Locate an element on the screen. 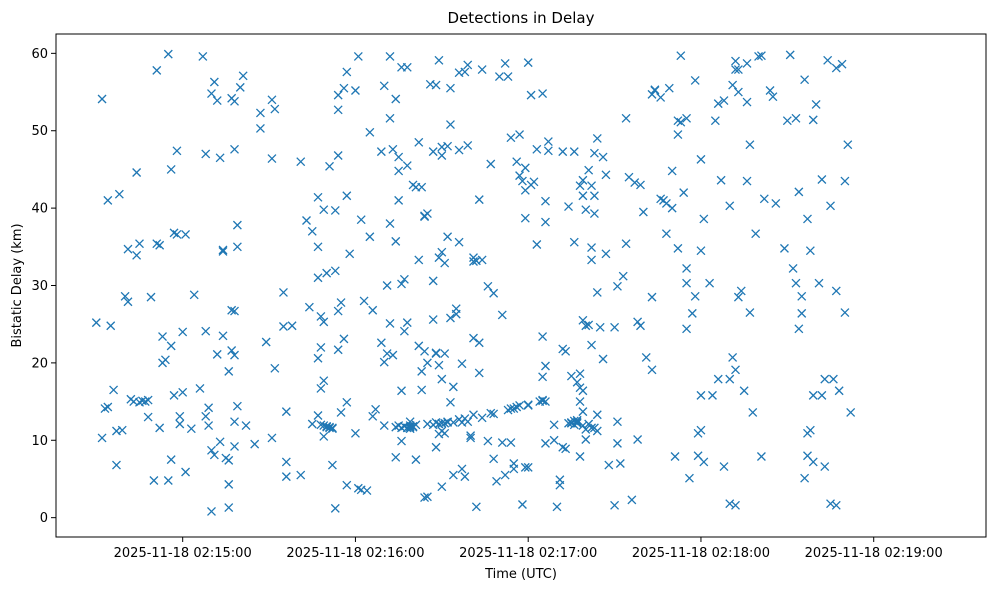 This screenshot has width=989, height=590. x-tick-label: 2025-11-18 02:19:00 is located at coordinates (874, 553).